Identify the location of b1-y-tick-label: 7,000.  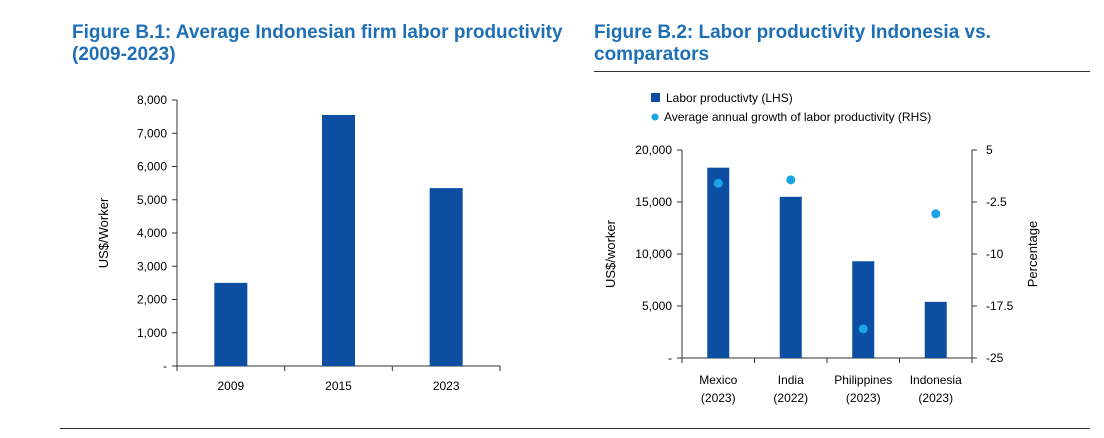
(152, 133).